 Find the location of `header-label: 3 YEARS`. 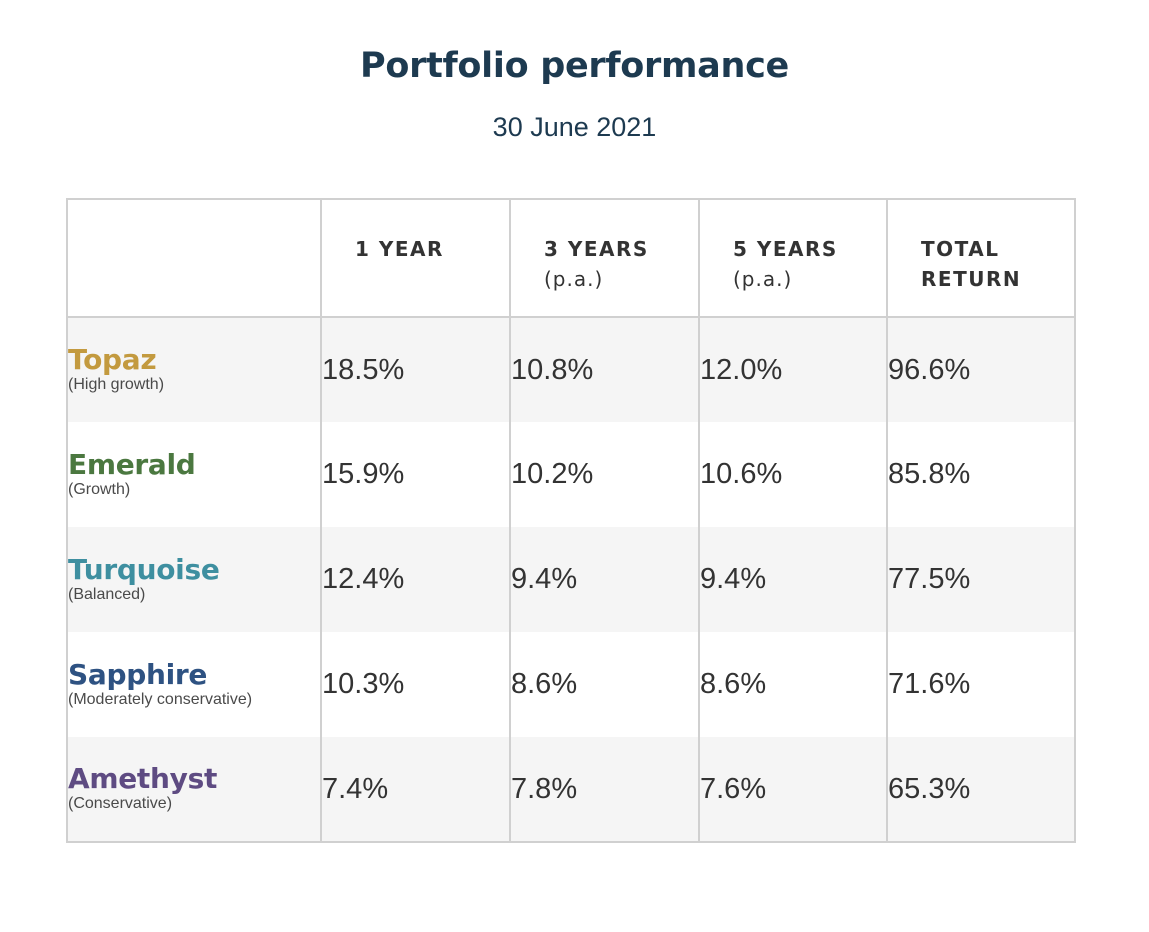

header-label: 3 YEARS is located at coordinates (596, 249).